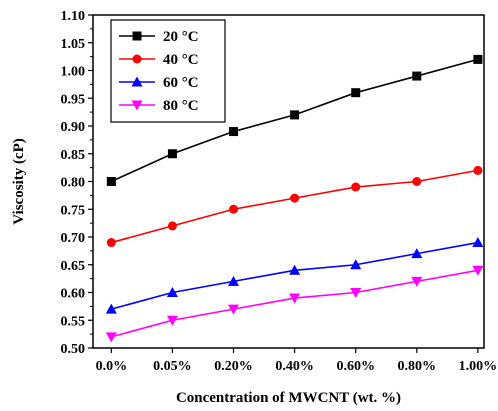 This screenshot has width=498, height=411. Describe the element at coordinates (19, 181) in the screenshot. I see `y-axis-title: Viscosity (cP)` at that location.